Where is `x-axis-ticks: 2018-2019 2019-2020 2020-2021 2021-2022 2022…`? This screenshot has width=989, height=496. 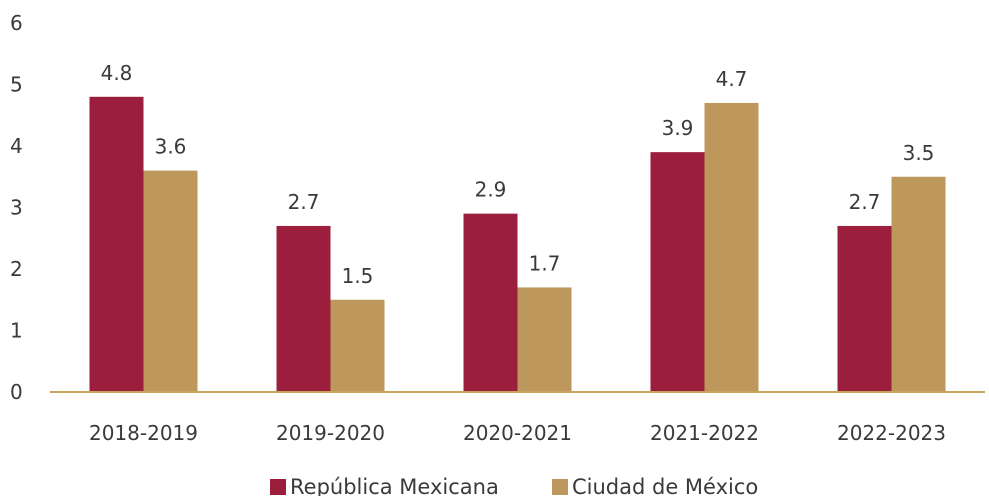 x-axis-ticks: 2018-2019 2019-2020 2020-2021 2021-2022 2022… is located at coordinates (517, 433).